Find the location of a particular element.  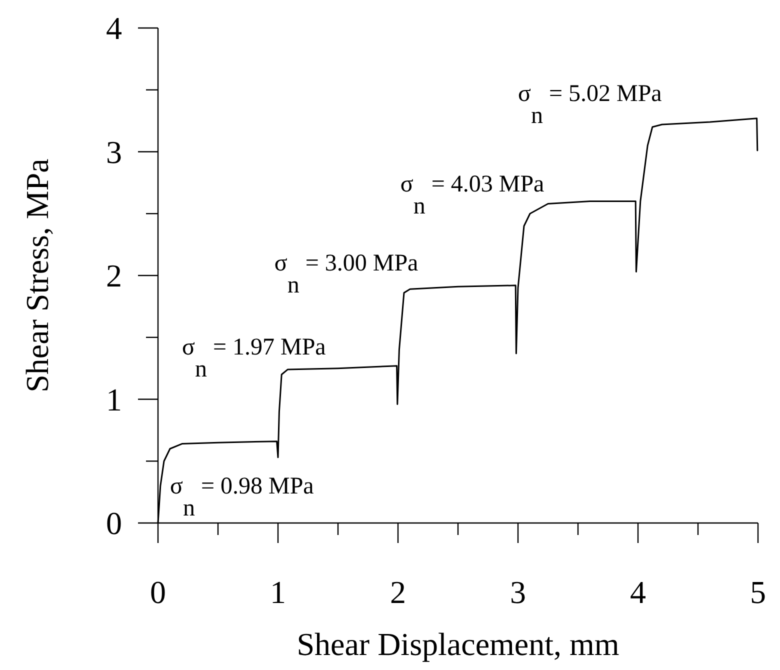

y-axis-title: Shear Stress, MPa is located at coordinates (37, 275).